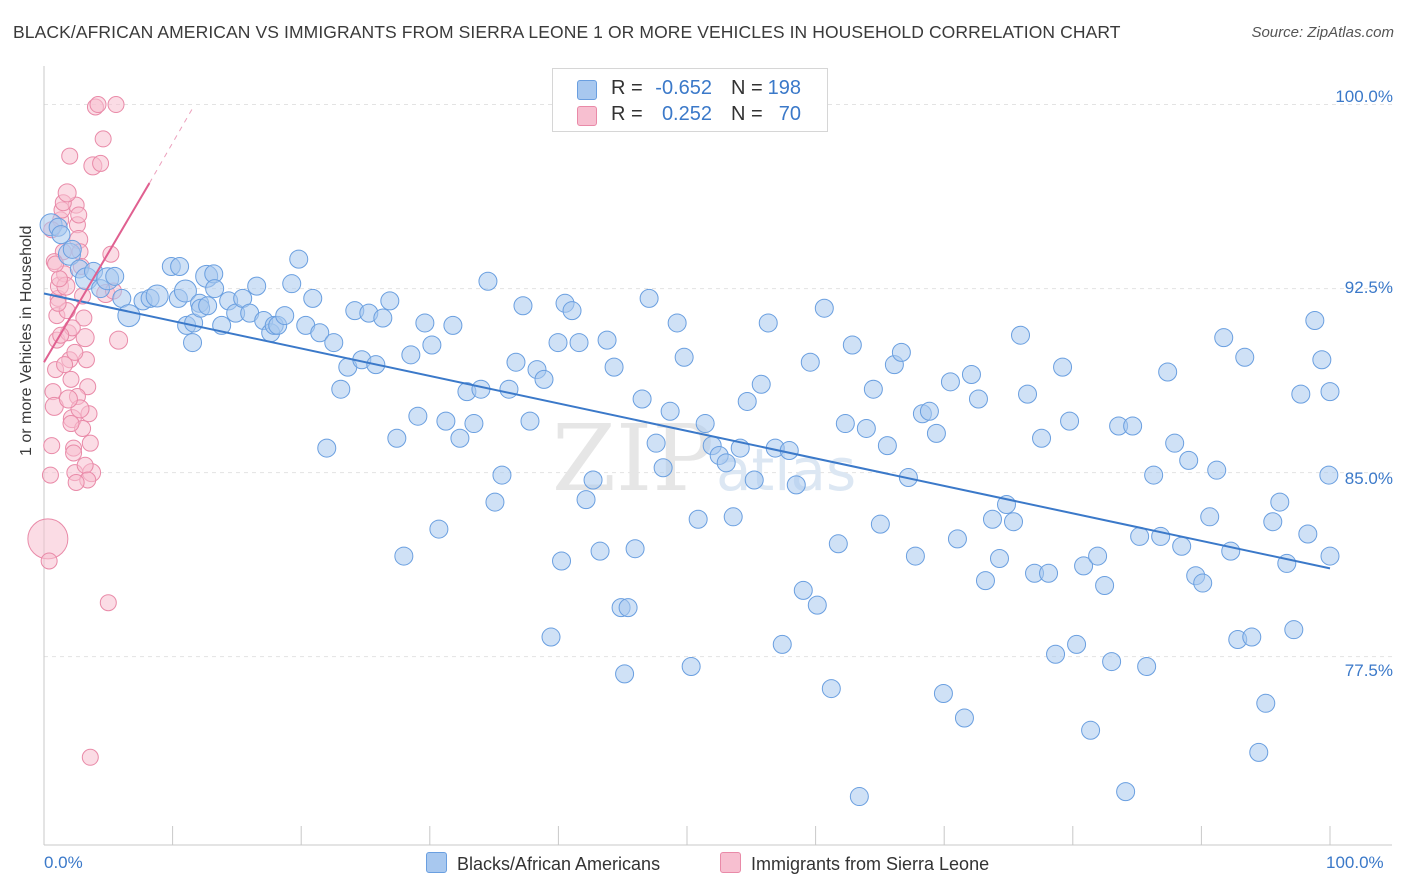  Describe the element at coordinates (97, 272) in the screenshot. I see `trend-line-sierra-leone` at that location.